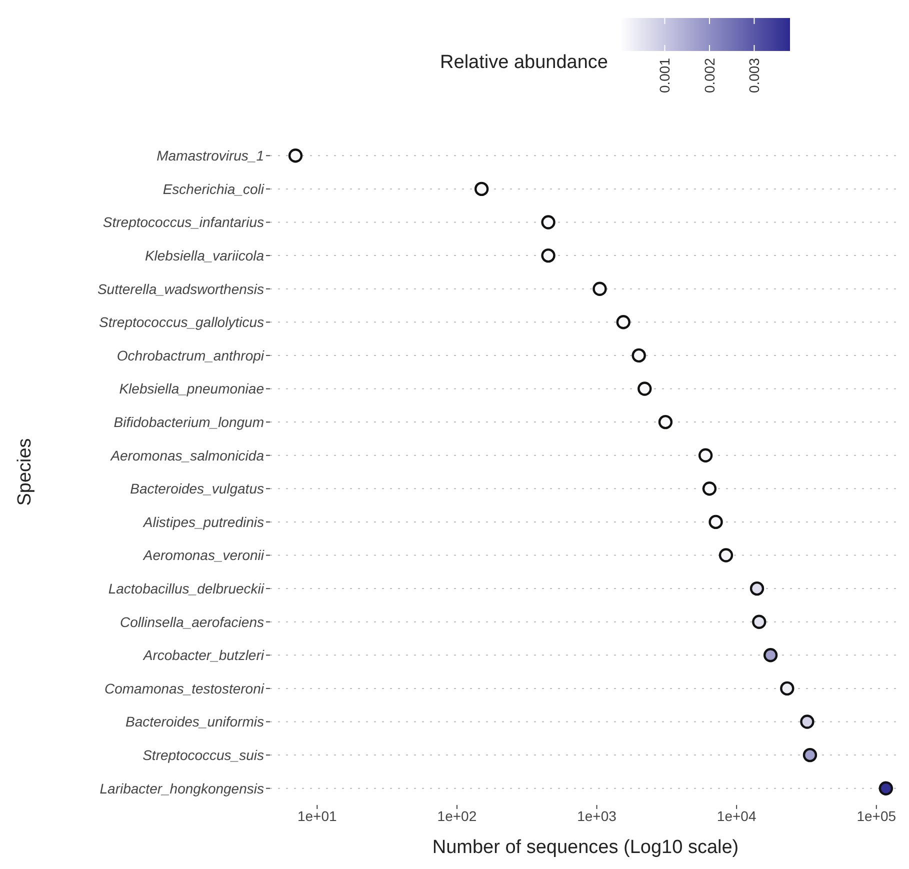 This screenshot has height=869, width=909. Describe the element at coordinates (210, 156) in the screenshot. I see `y-tick-label: Mamastrovirus_1` at that location.